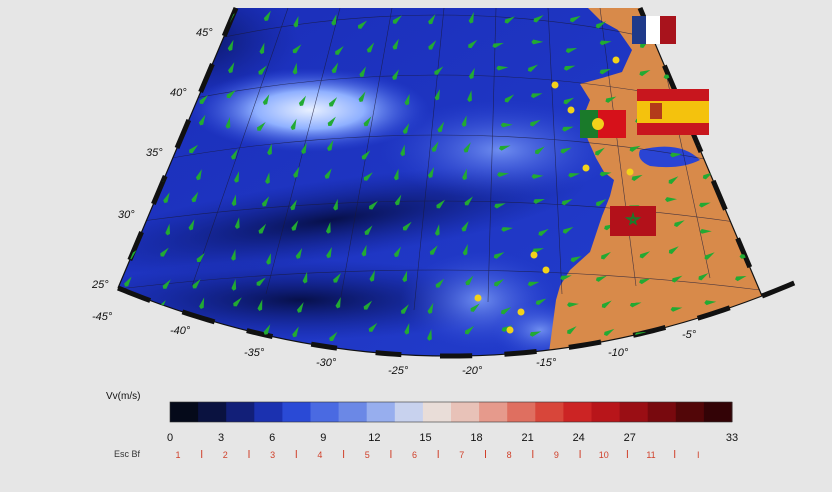  What do you see at coordinates (204, 33) in the screenshot?
I see `lat-label-45: 45°` at bounding box center [204, 33].